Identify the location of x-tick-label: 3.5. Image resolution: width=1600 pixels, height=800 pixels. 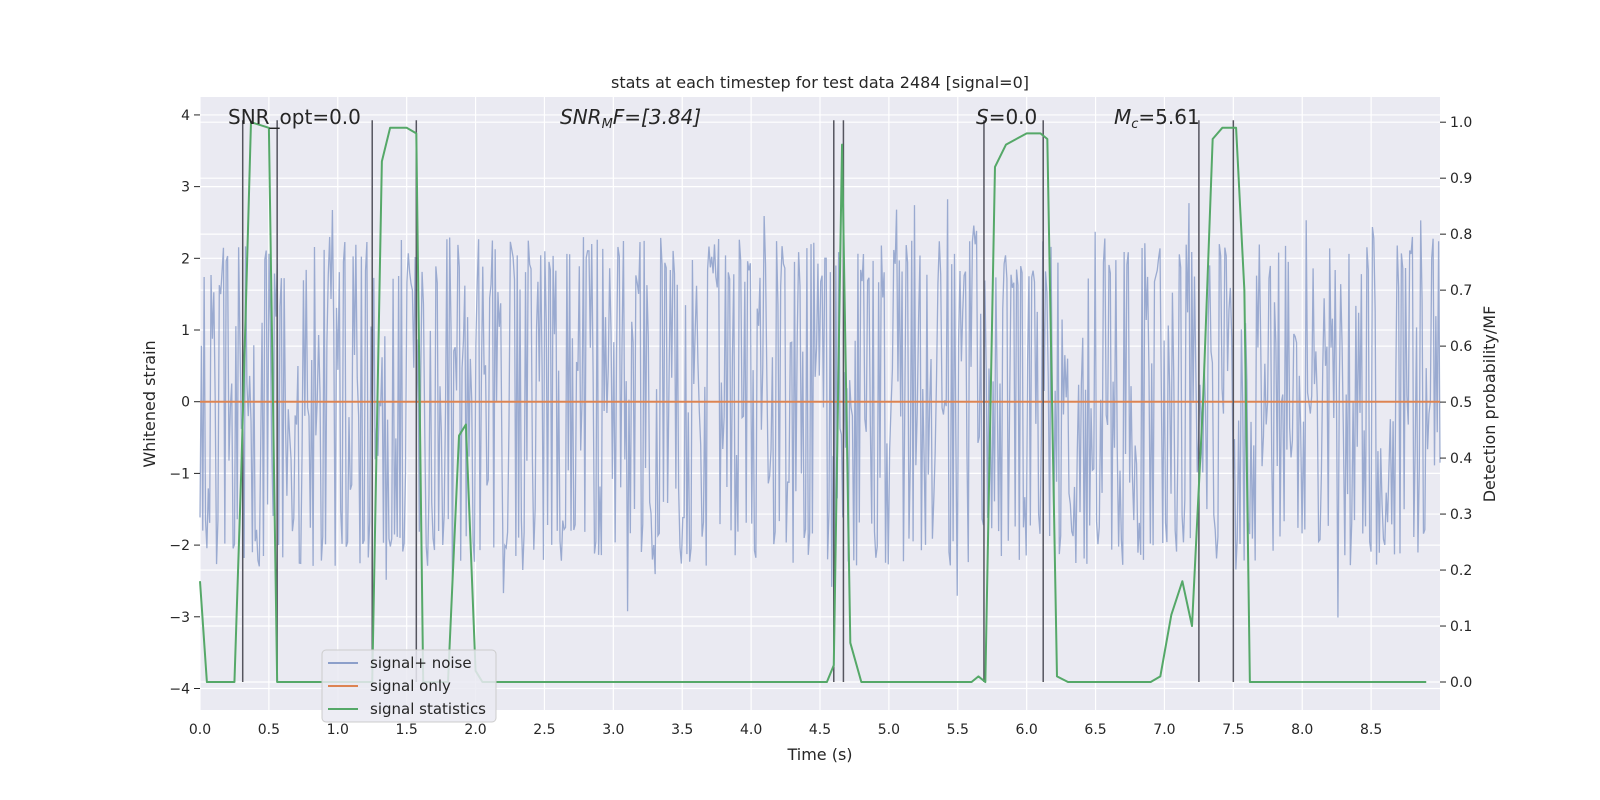
(682, 730).